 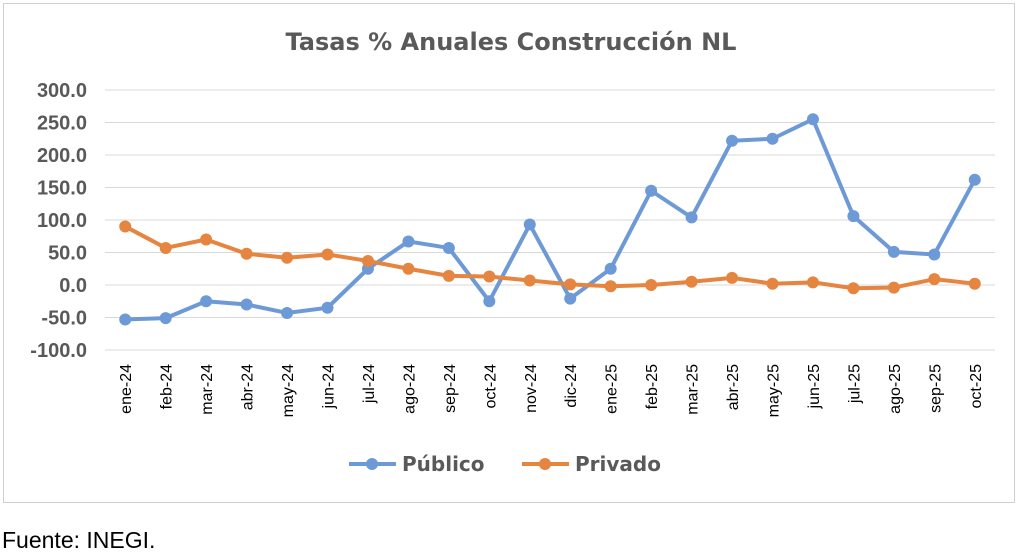 I want to click on legend: Público Privado, so click(x=505, y=464).